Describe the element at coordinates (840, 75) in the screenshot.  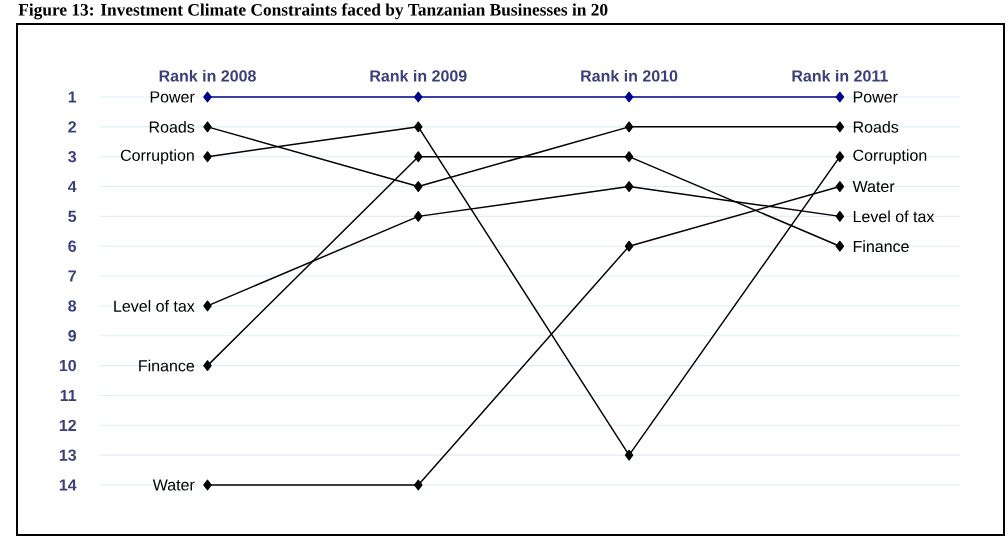
I see `x-tick-label: Rank in 2011` at that location.